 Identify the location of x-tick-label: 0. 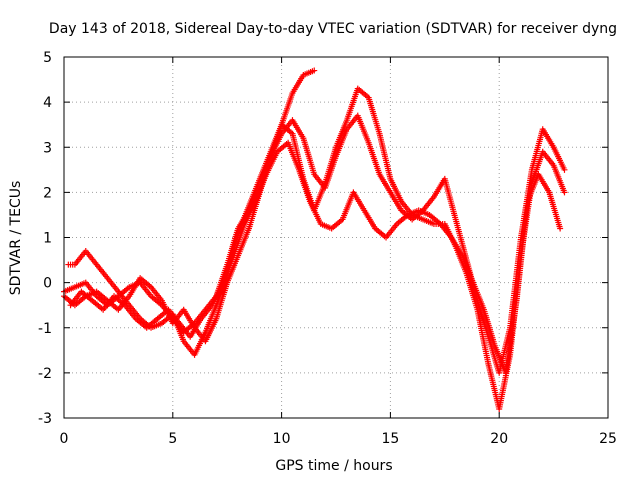
(64, 439).